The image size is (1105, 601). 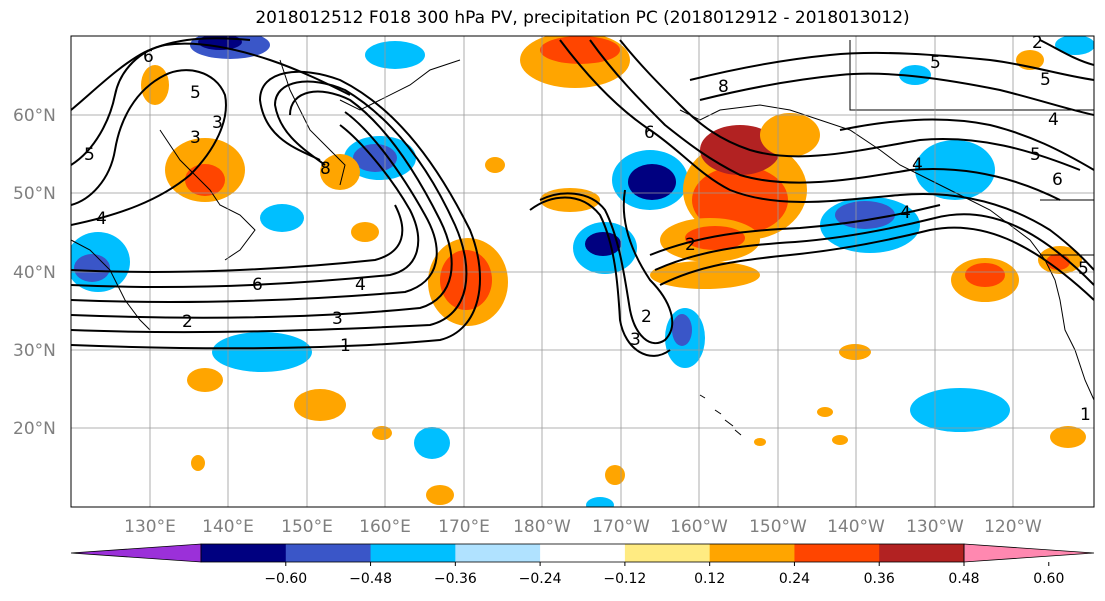 What do you see at coordinates (150, 527) in the screenshot?
I see `lon-label: 130°E` at bounding box center [150, 527].